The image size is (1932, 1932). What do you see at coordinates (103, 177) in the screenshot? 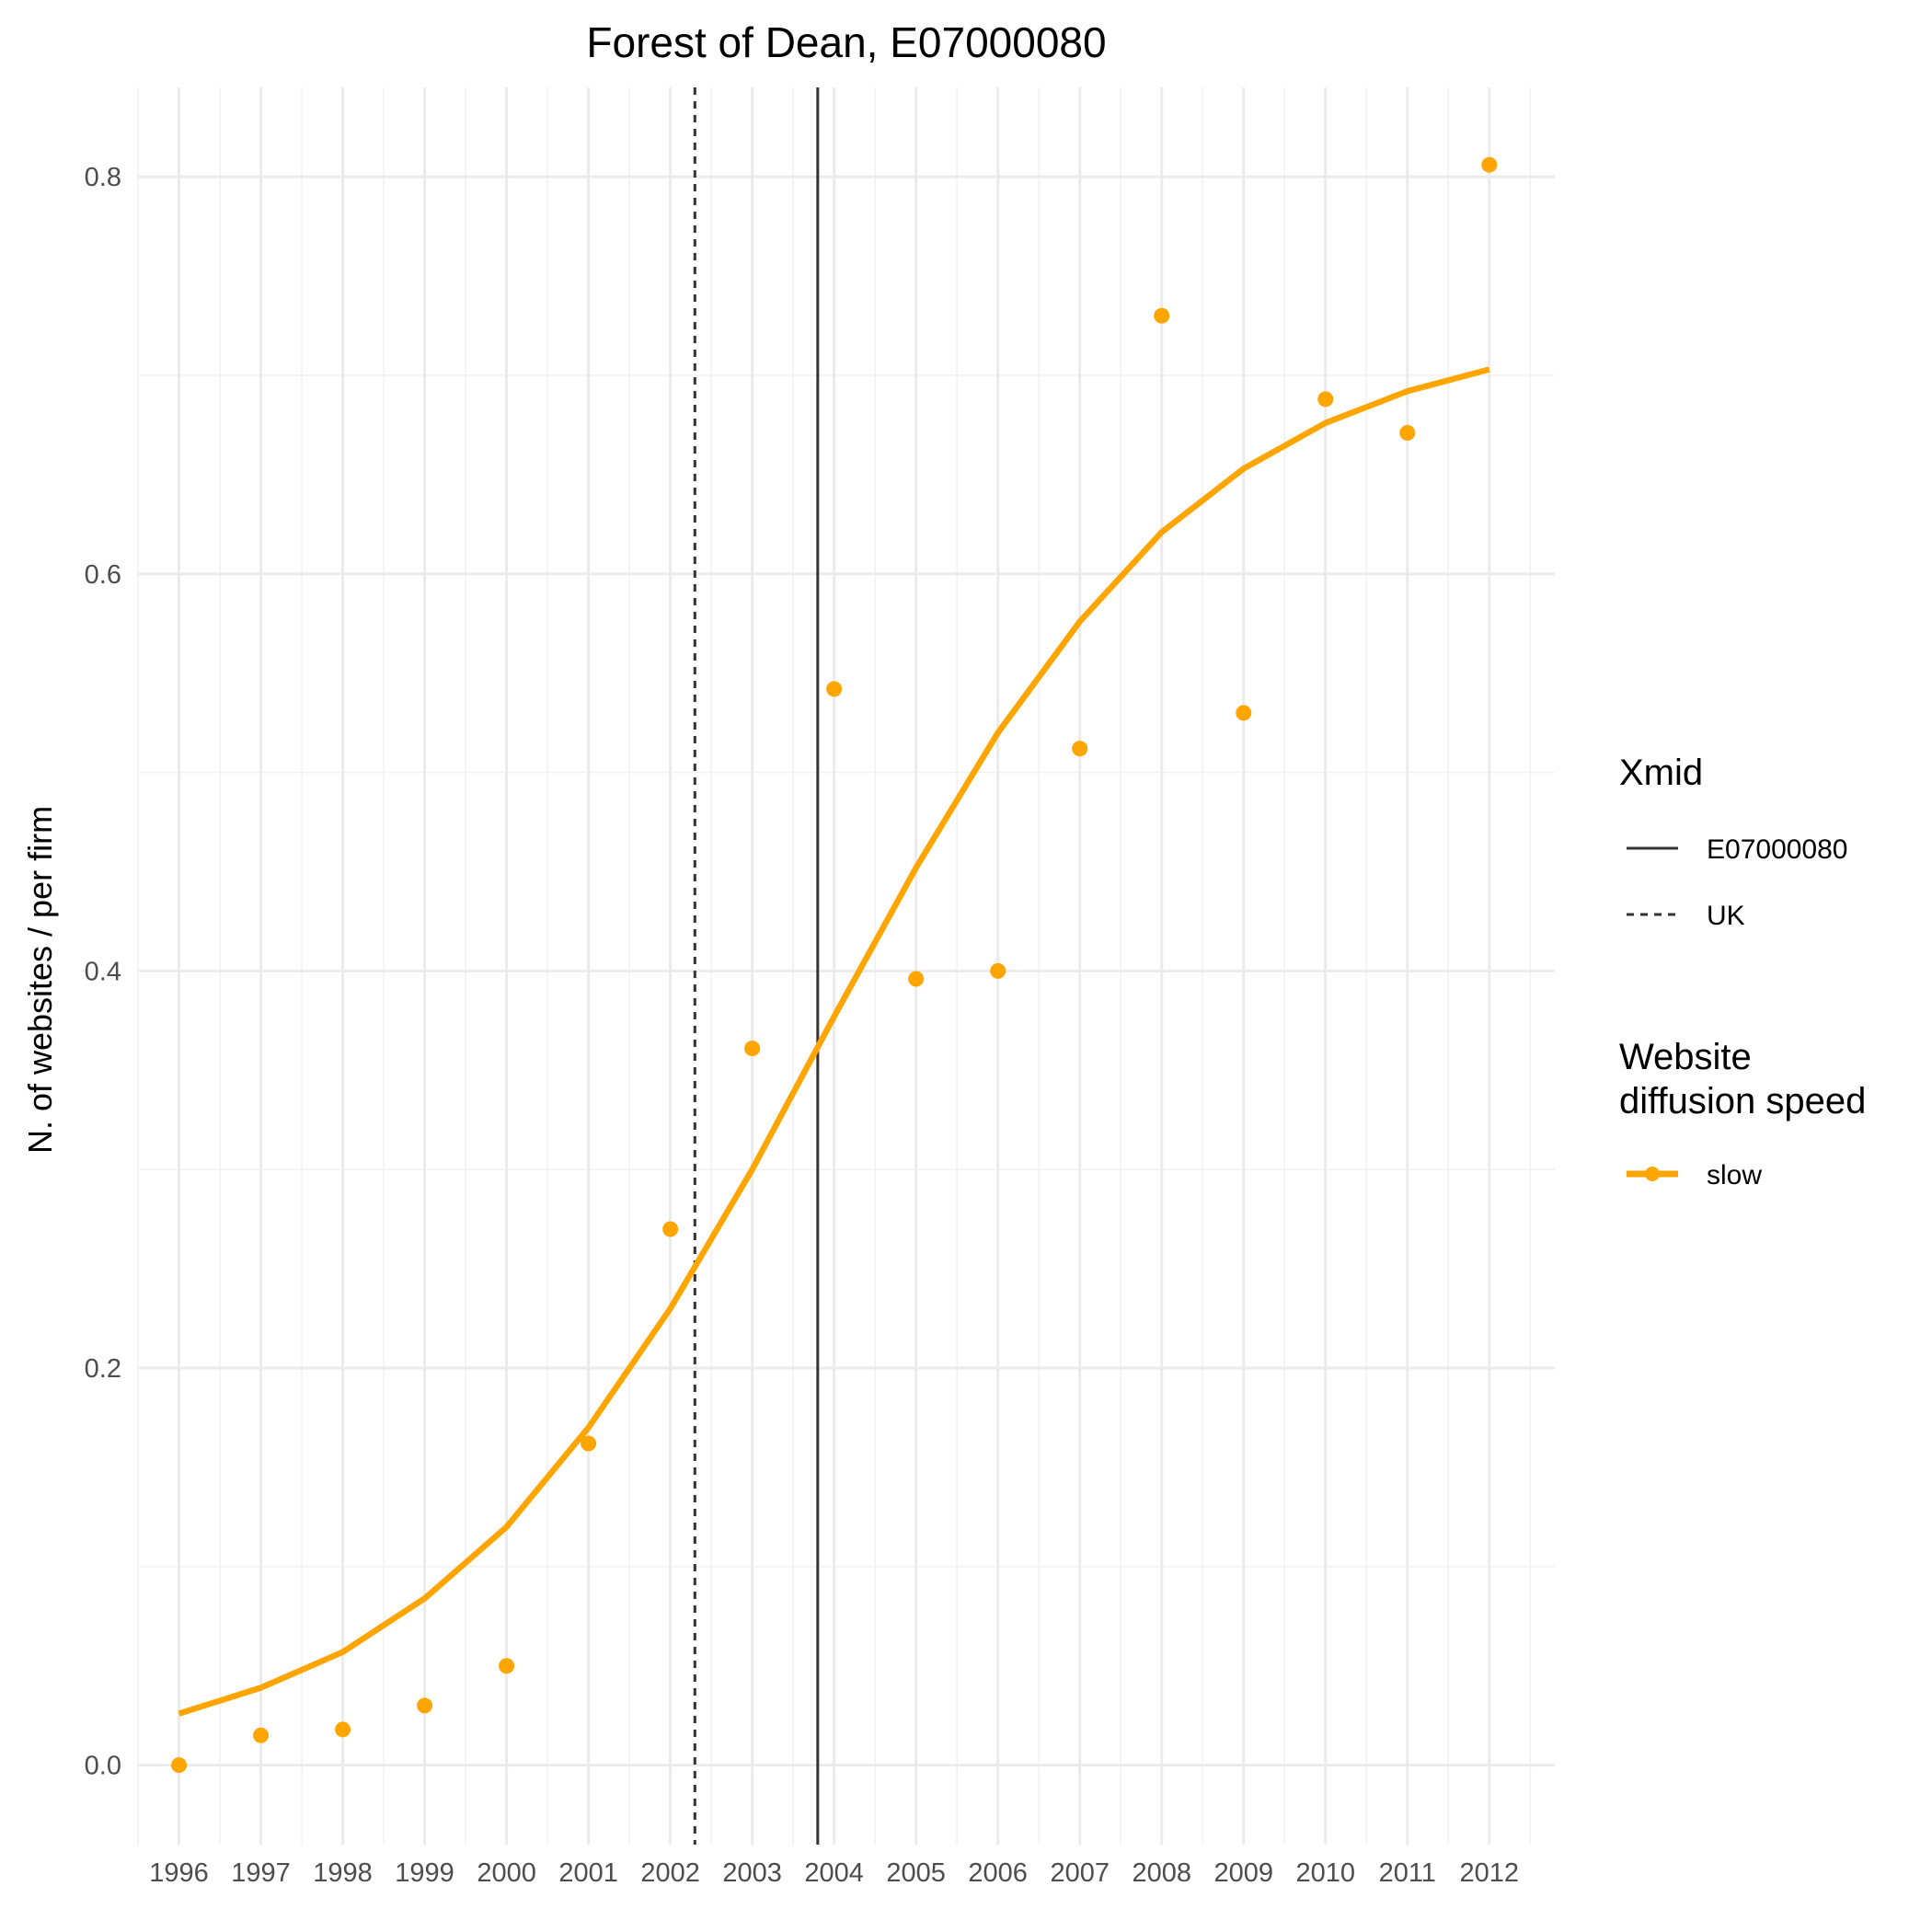
I see `y-tick-label: 0.8` at bounding box center [103, 177].